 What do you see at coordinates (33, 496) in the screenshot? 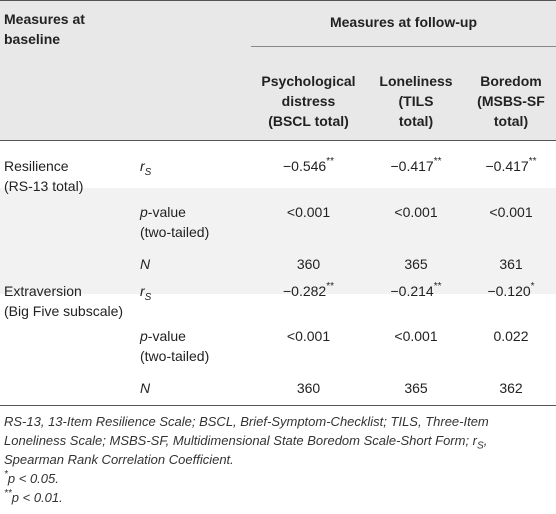
I see `footnote-p01: **p < 0.01.` at bounding box center [33, 496].